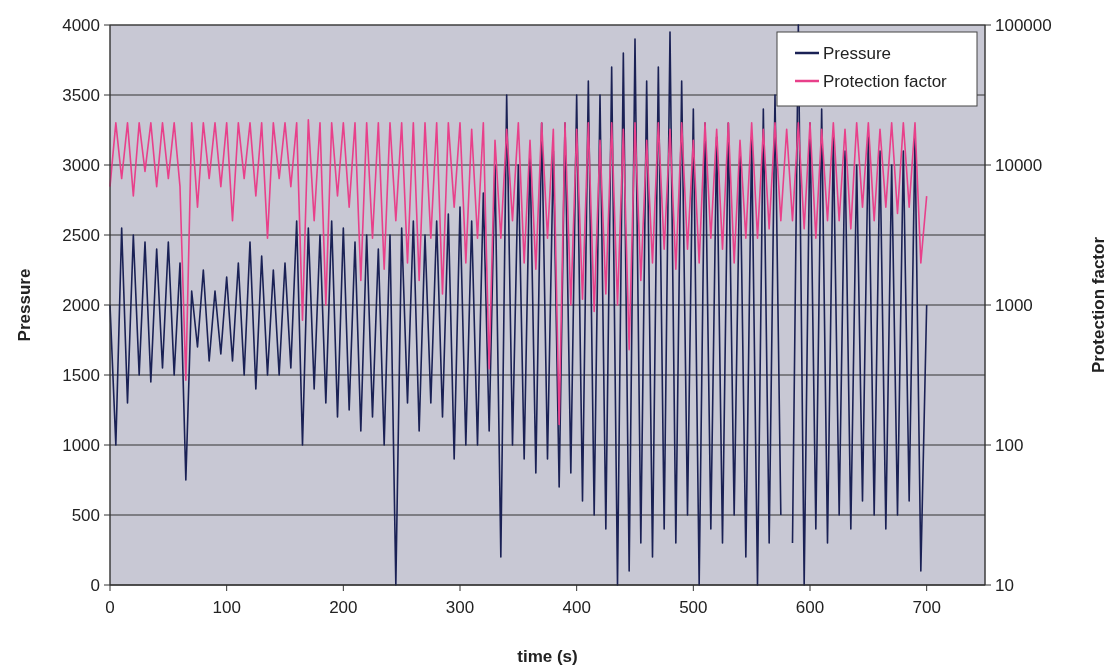 This screenshot has height=670, width=1116. Describe the element at coordinates (1019, 165) in the screenshot. I see `y2-tick-label: 10000` at that location.